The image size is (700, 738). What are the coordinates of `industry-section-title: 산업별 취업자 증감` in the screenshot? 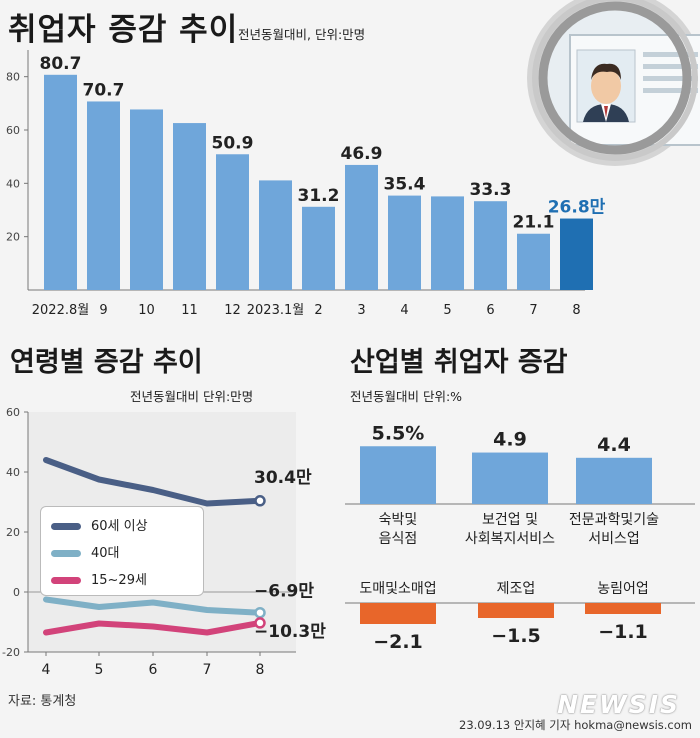 It's located at (459, 362).